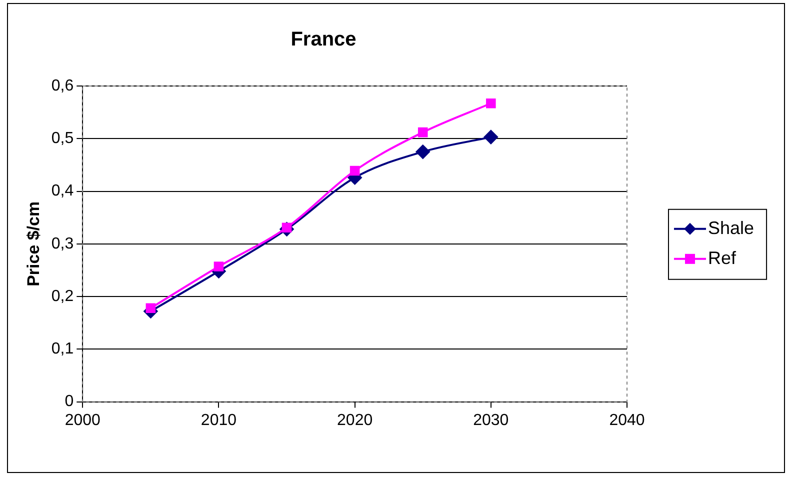 This screenshot has height=478, width=787. I want to click on x-tick-label: 2010, so click(218, 420).